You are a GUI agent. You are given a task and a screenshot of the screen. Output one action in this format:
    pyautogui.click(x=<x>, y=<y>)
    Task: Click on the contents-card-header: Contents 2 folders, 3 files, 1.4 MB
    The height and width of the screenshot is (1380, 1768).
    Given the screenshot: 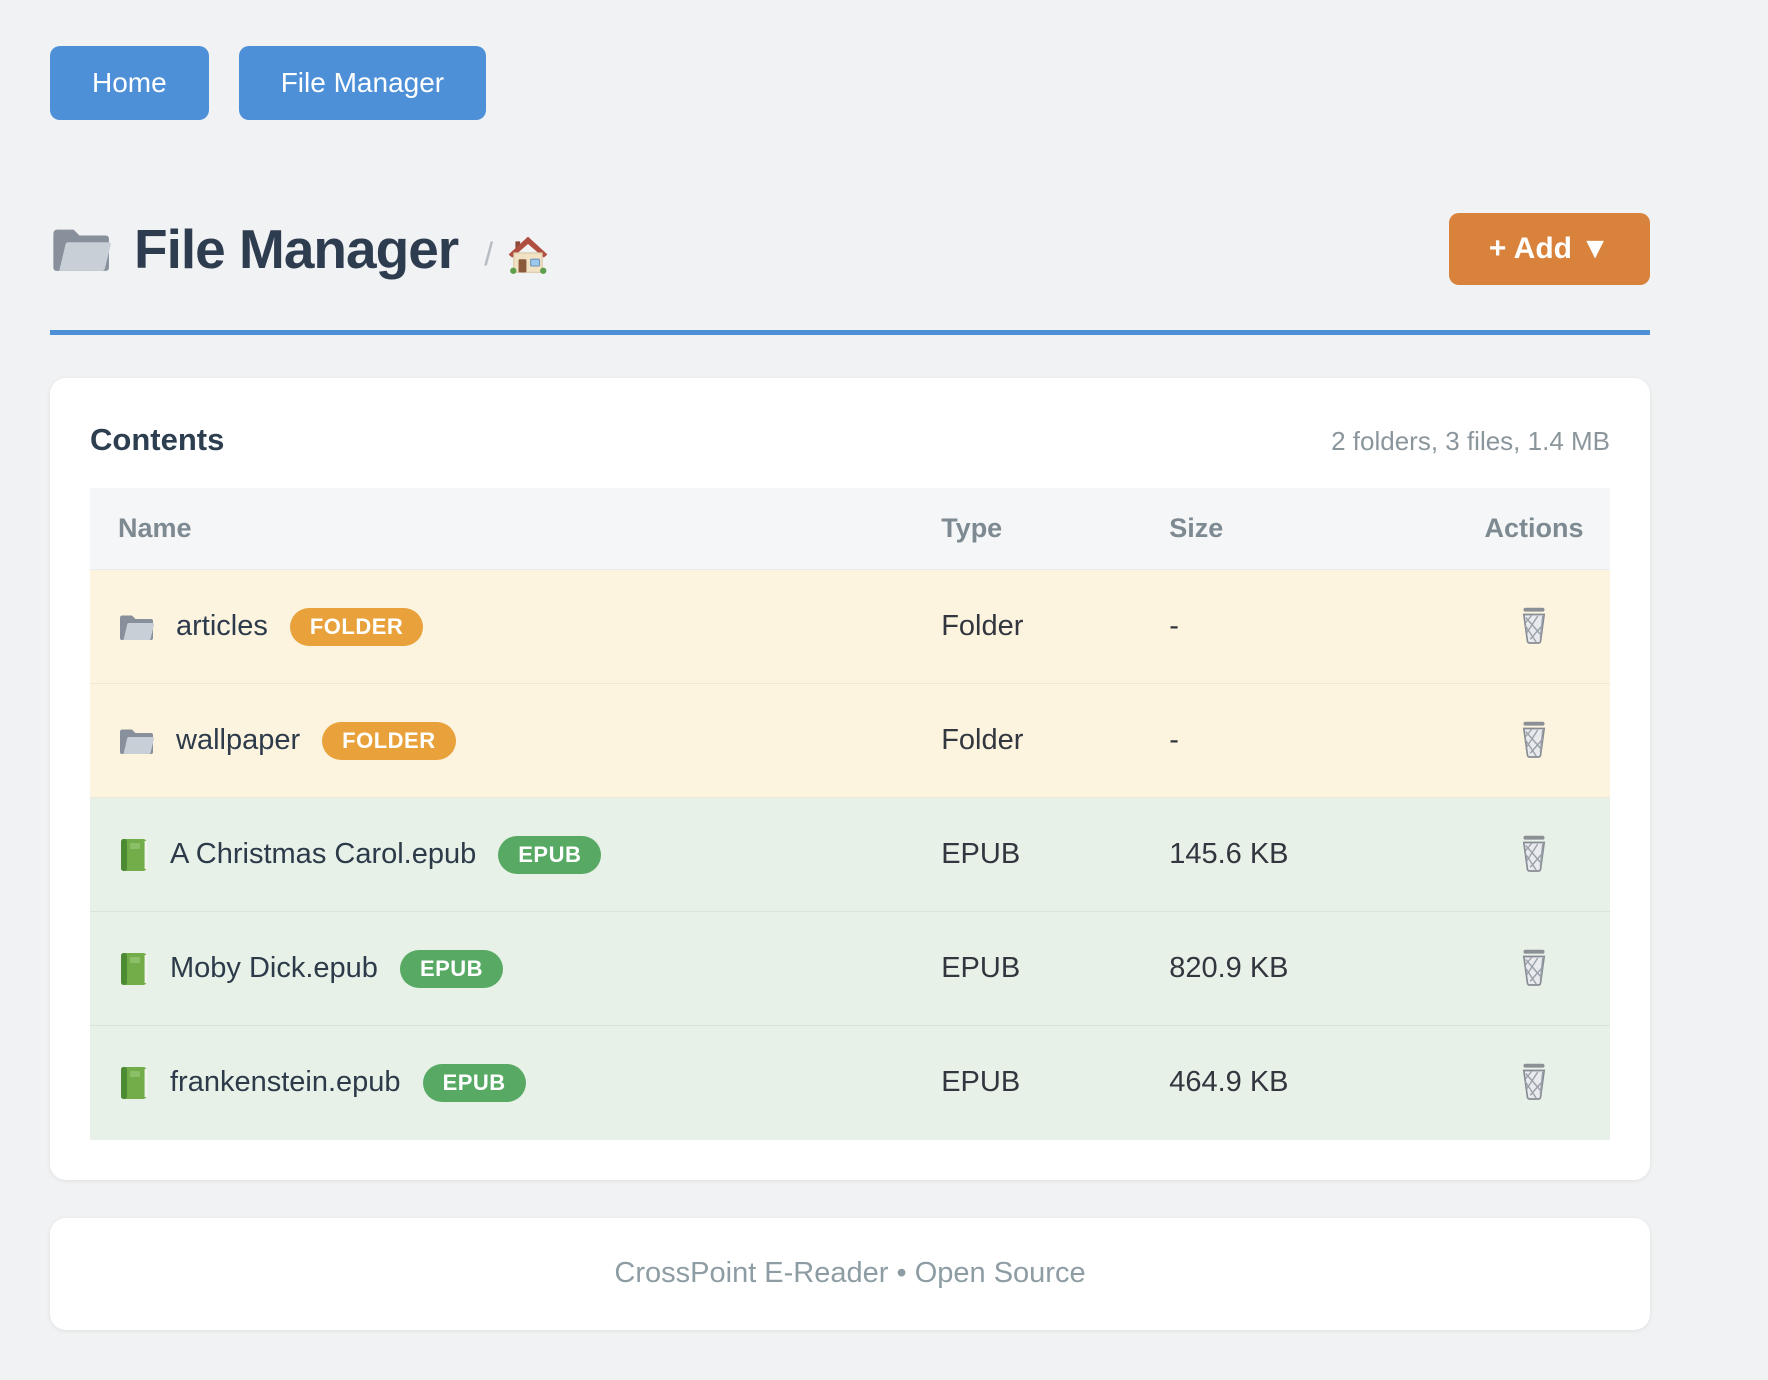 What is the action you would take?
    pyautogui.click(x=850, y=440)
    